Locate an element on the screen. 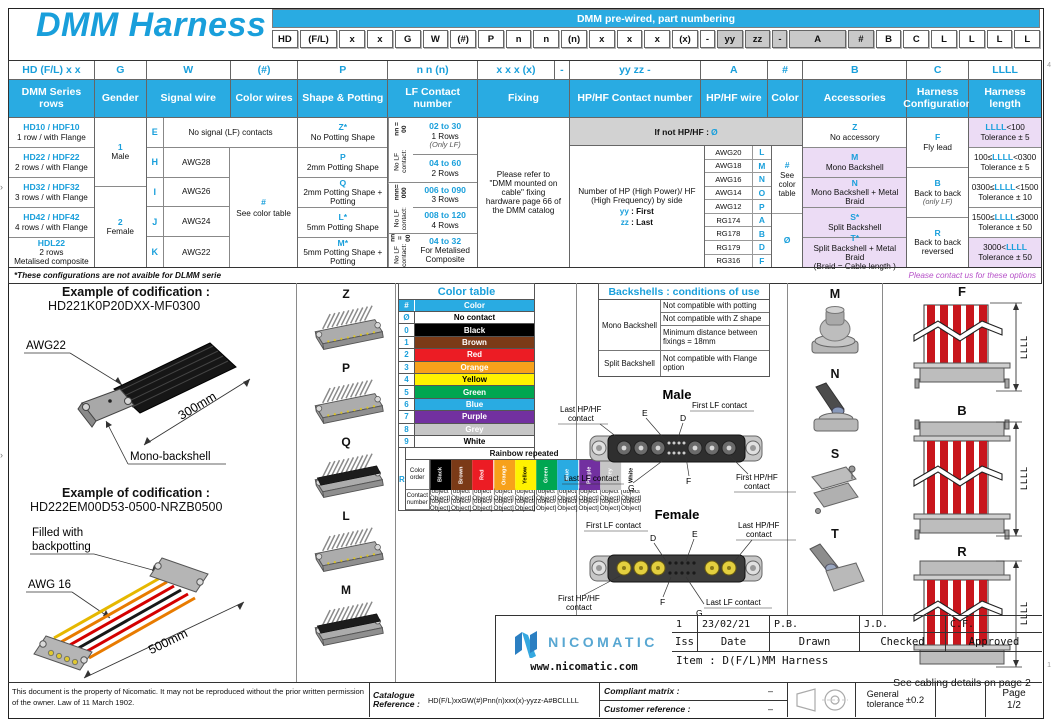 This screenshot has height=725, width=1052. color-code: 5 is located at coordinates (407, 392).